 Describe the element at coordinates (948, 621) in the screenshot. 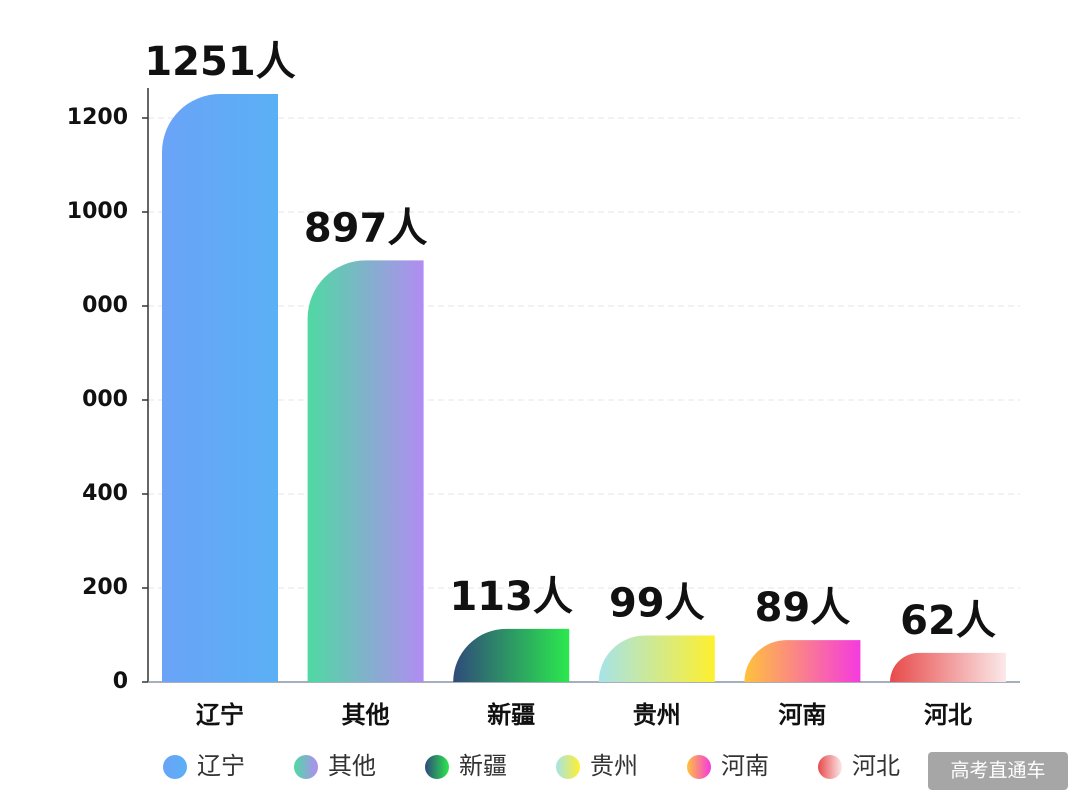

I see `value-label: 62人` at that location.